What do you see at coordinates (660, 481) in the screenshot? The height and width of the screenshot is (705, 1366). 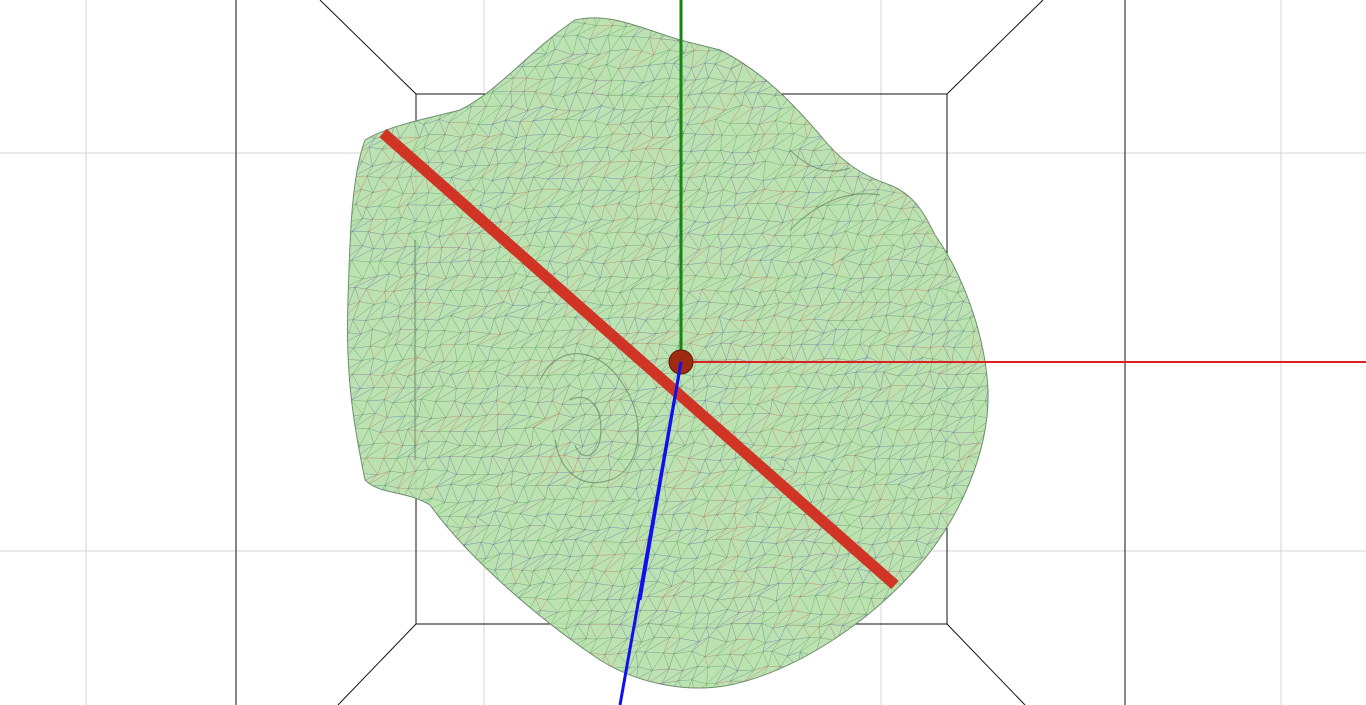 I see `z-axis-front` at bounding box center [660, 481].